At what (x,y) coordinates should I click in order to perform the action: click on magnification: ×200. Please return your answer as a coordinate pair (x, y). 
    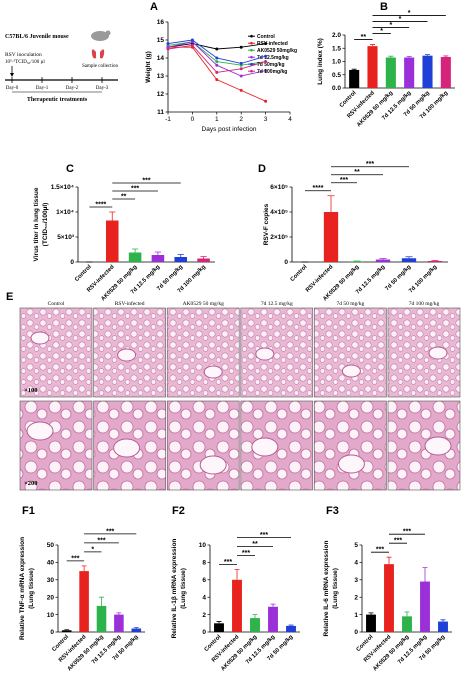
    Looking at the image, I should click on (30, 483).